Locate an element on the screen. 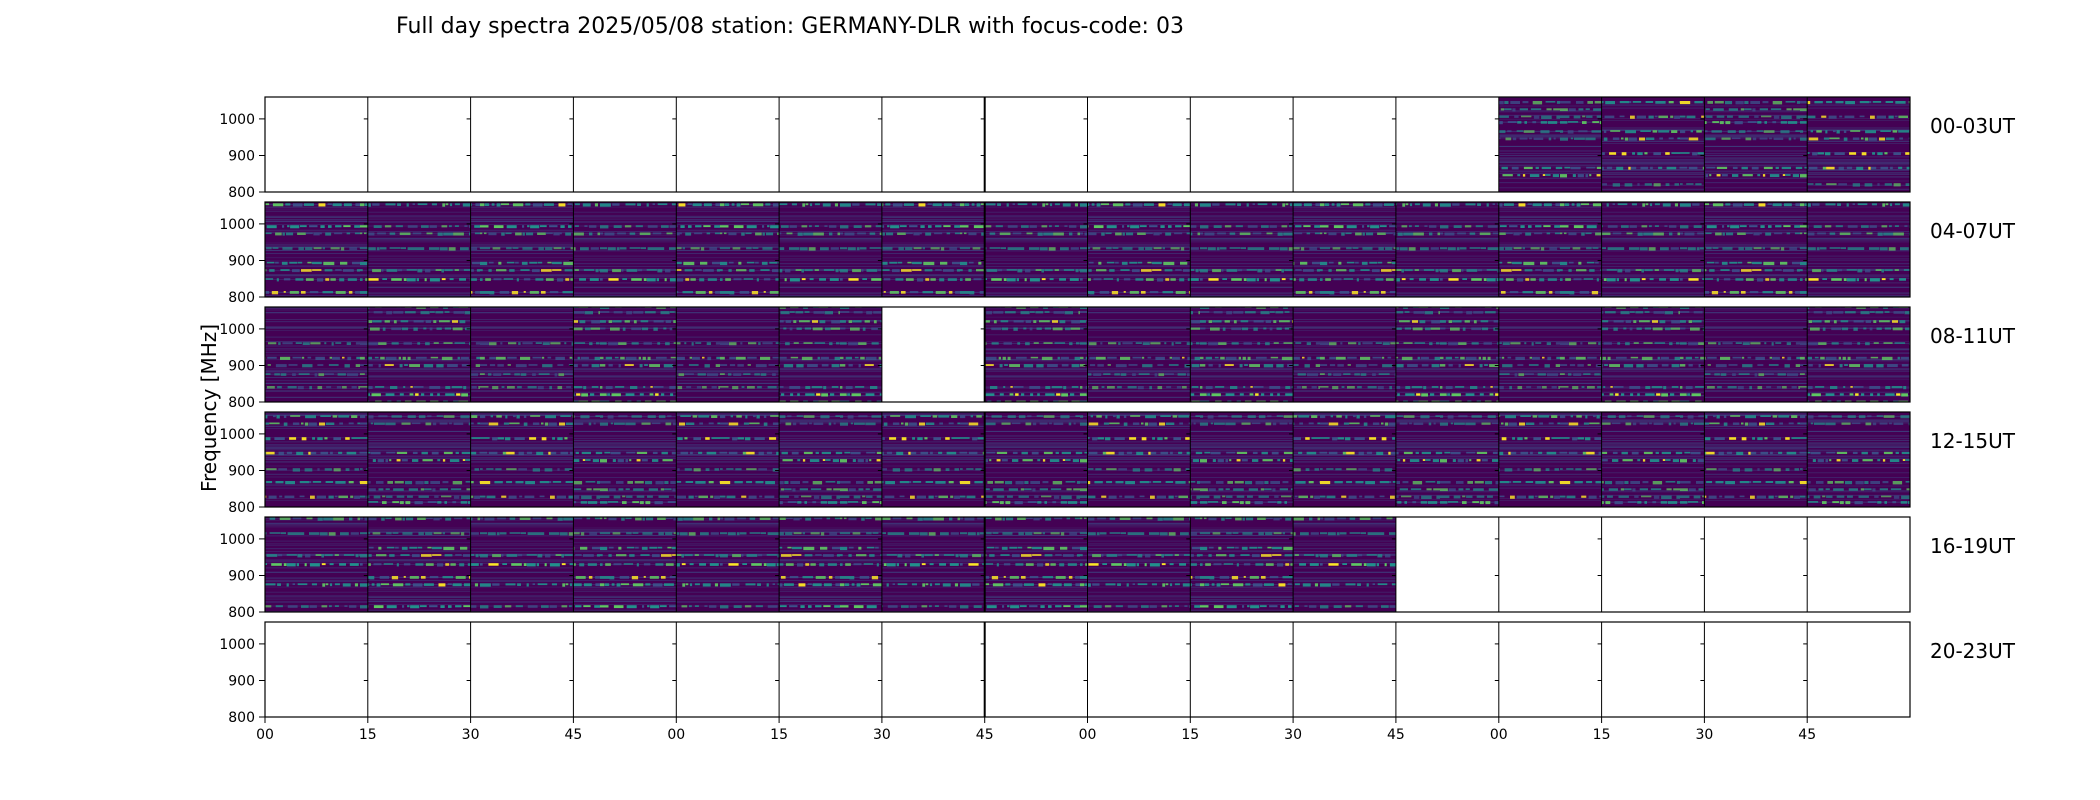 Image resolution: width=2100 pixels, height=800 pixels. row-20-23UT: 800 900 1000 20-23UT is located at coordinates (1117, 673).